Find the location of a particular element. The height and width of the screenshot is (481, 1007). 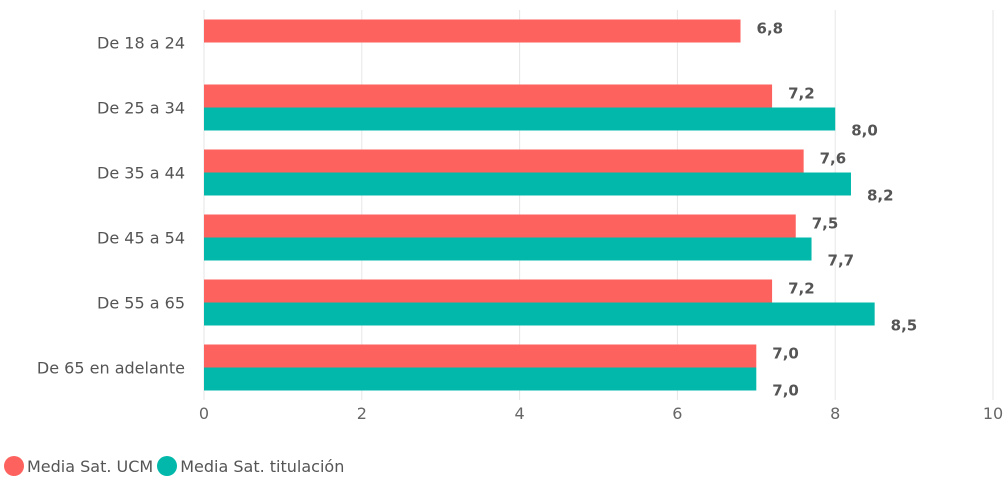

legend: Media Sat. UCM Media Sat. titulación is located at coordinates (176, 466).